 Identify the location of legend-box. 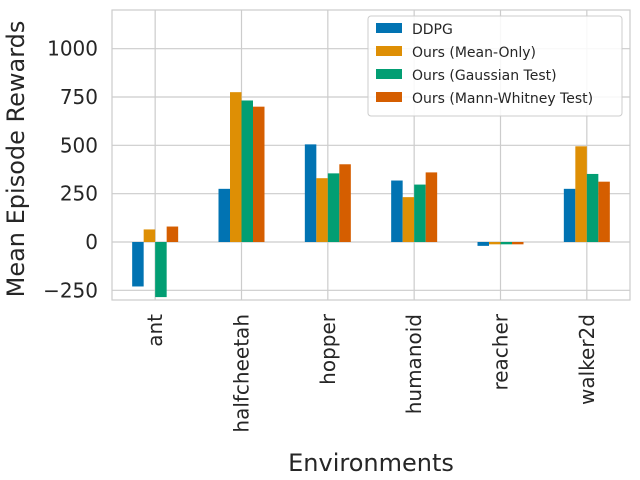
(495, 66).